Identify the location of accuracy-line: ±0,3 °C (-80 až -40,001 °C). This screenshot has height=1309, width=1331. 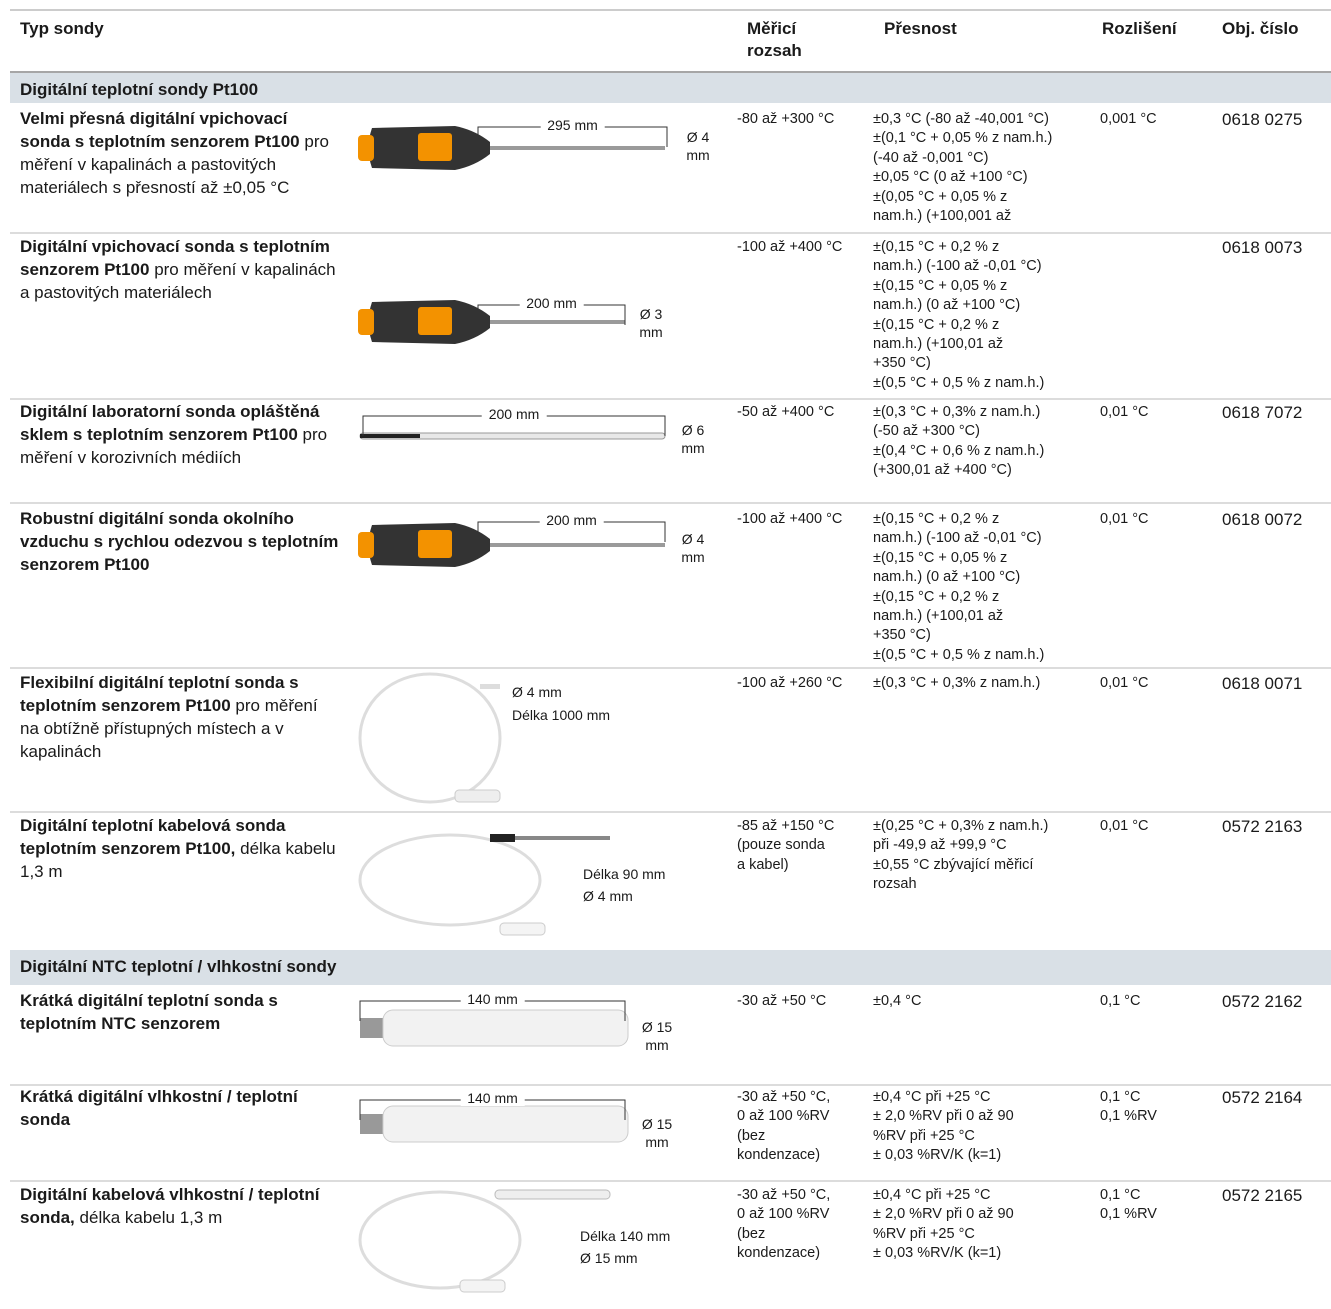
(961, 119).